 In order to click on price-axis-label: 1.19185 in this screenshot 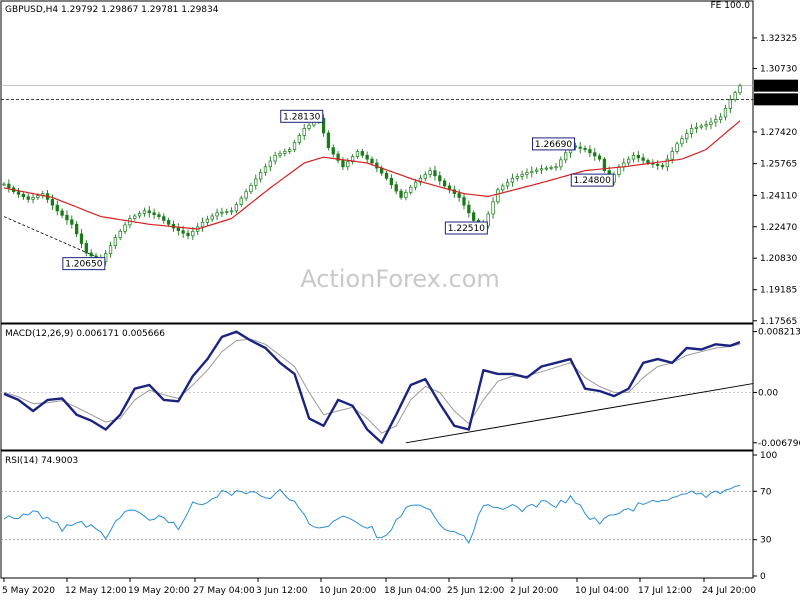, I will do `click(778, 291)`.